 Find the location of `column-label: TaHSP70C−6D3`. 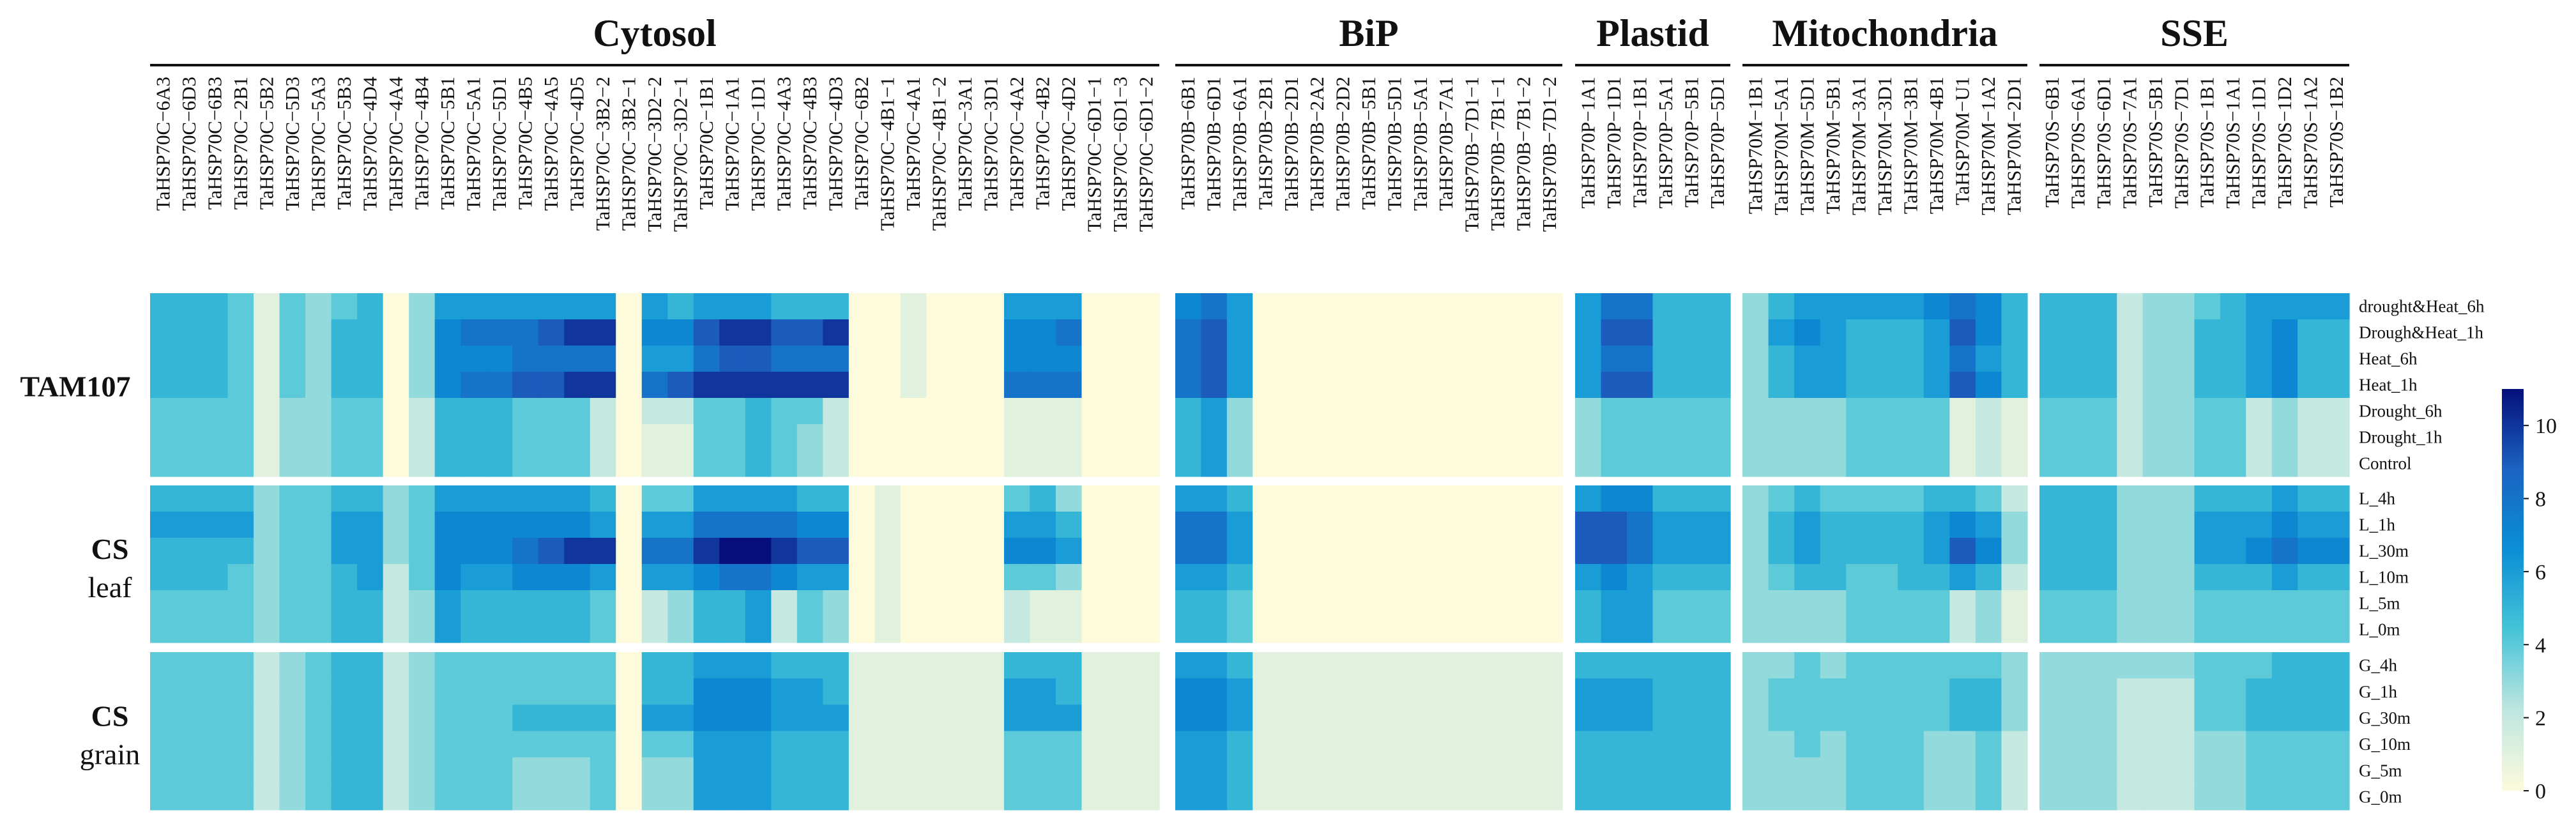

column-label: TaHSP70C−6D3 is located at coordinates (189, 144).